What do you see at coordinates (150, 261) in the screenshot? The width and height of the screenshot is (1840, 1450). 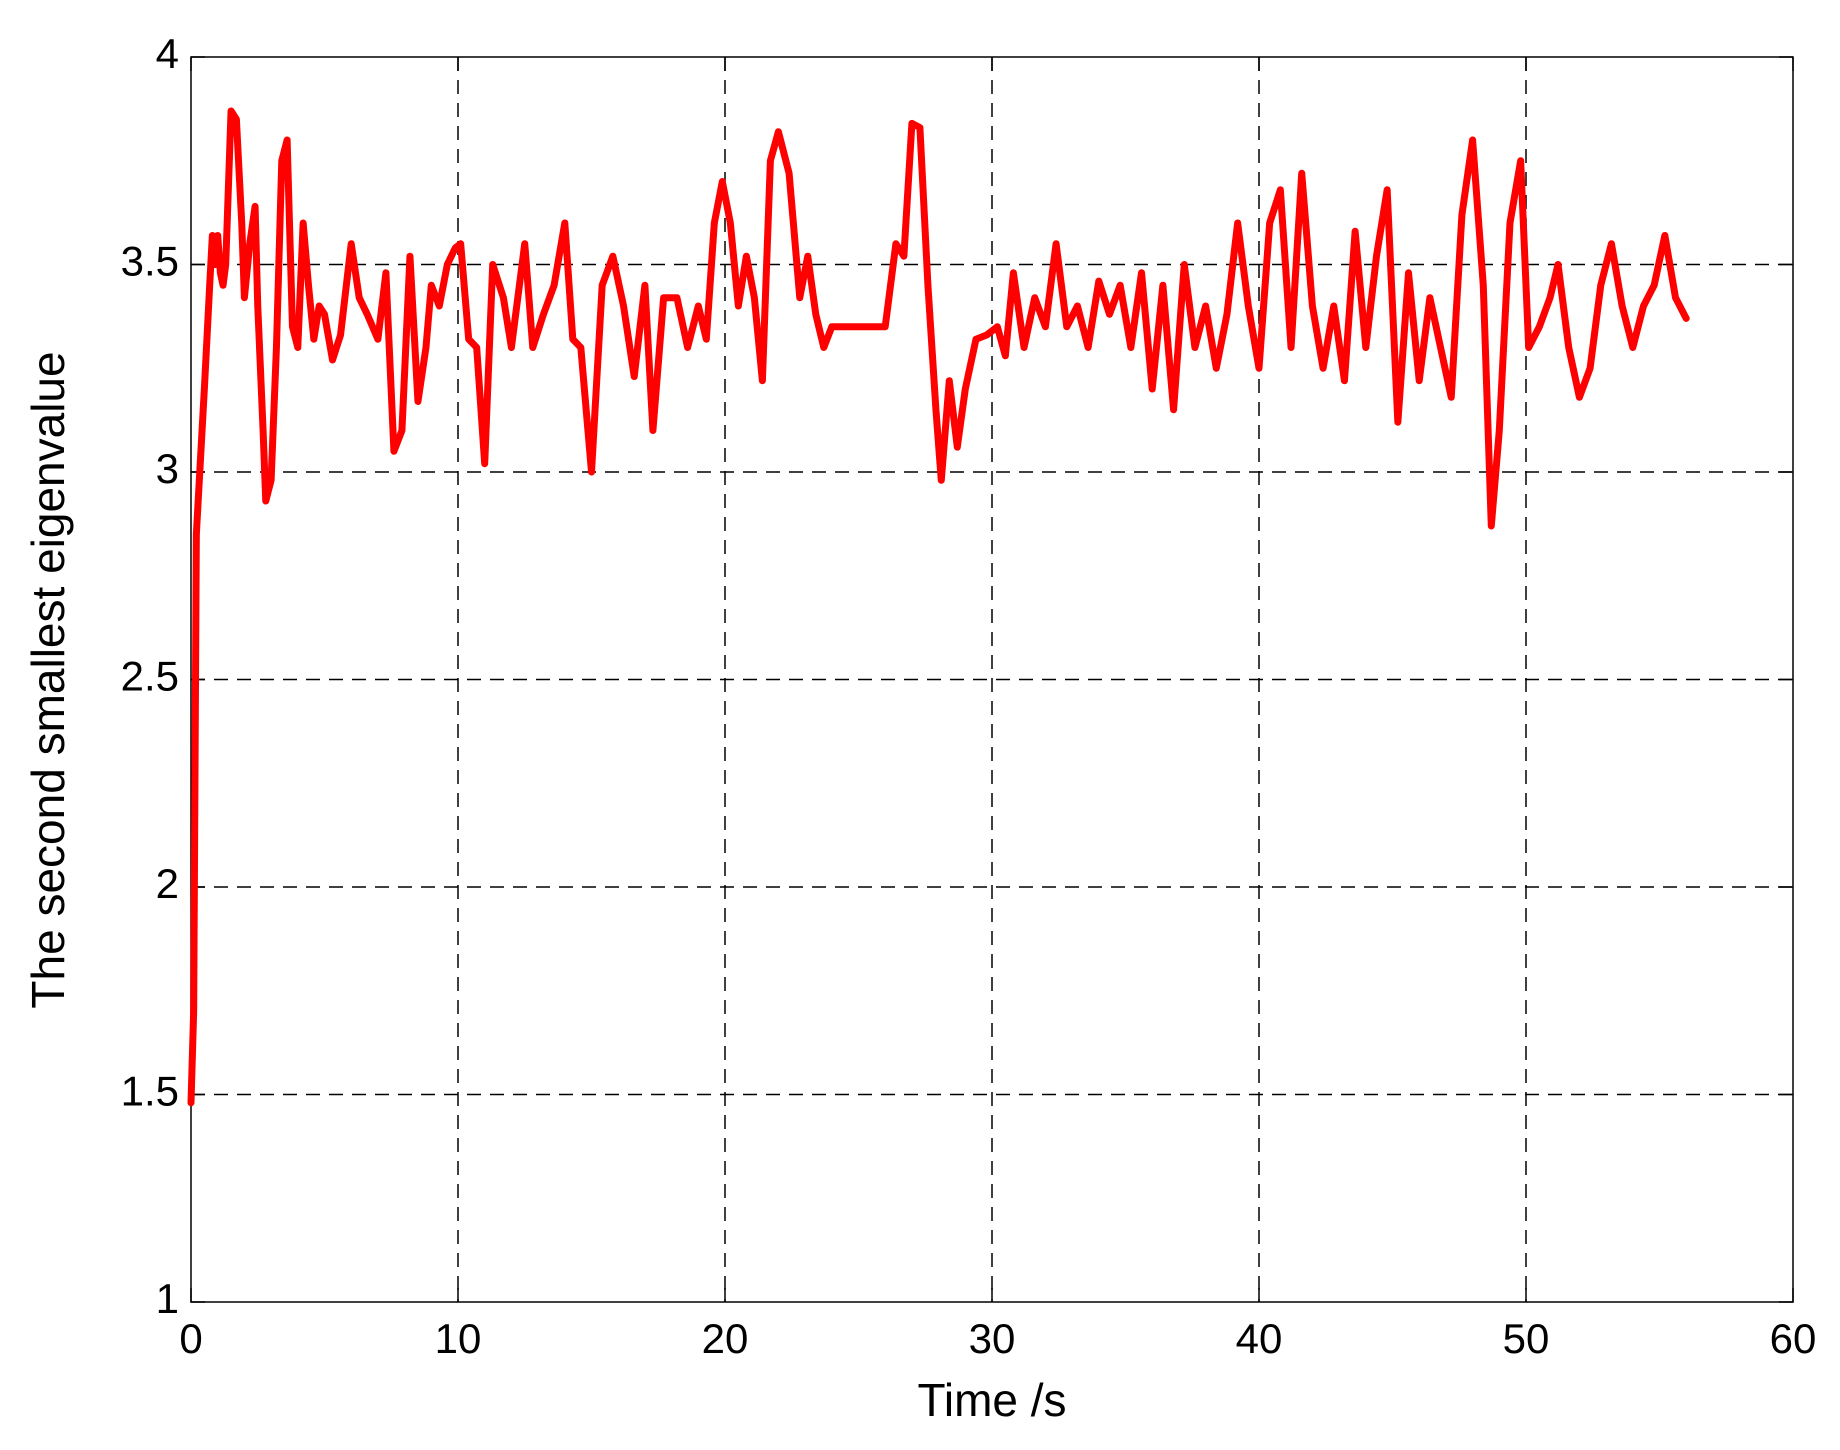 I see `y-tick-label: 3.5` at bounding box center [150, 261].